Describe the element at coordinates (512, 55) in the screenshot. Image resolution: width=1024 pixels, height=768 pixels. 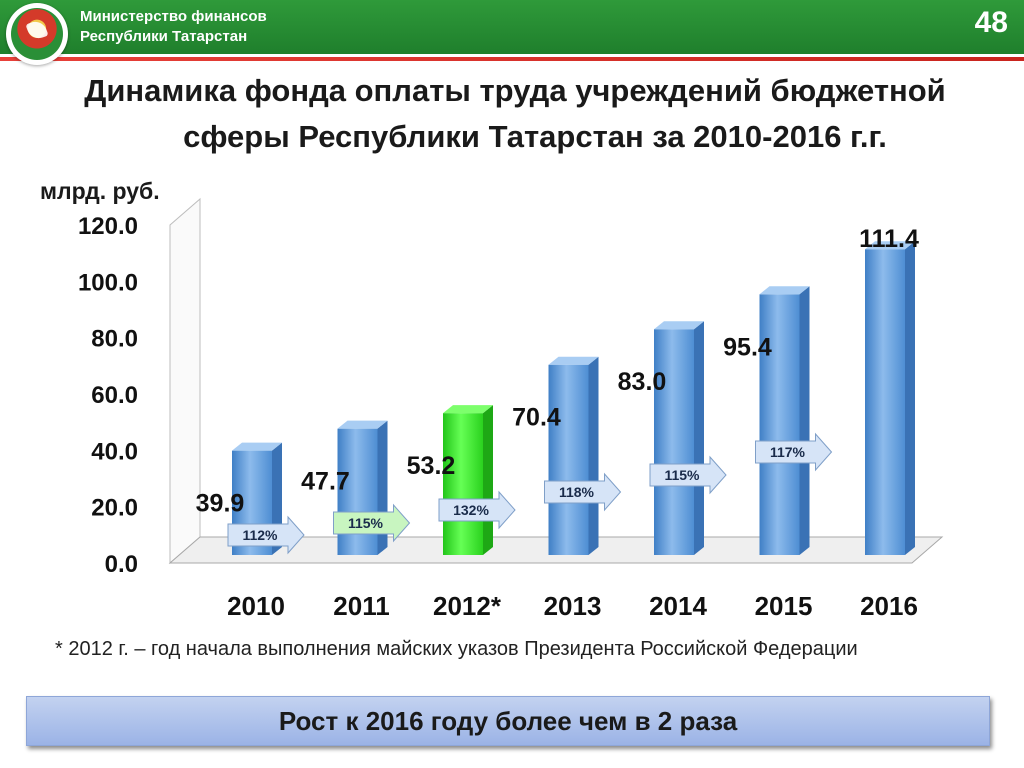
I see `header-stripe-white` at that location.